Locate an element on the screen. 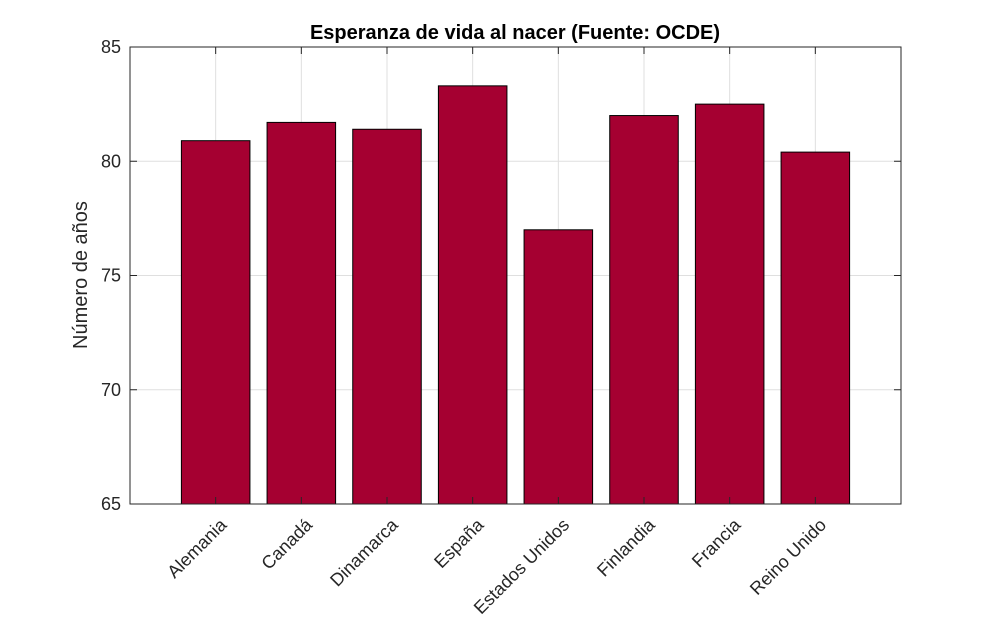  y-tick-label: 80 is located at coordinates (111, 161).